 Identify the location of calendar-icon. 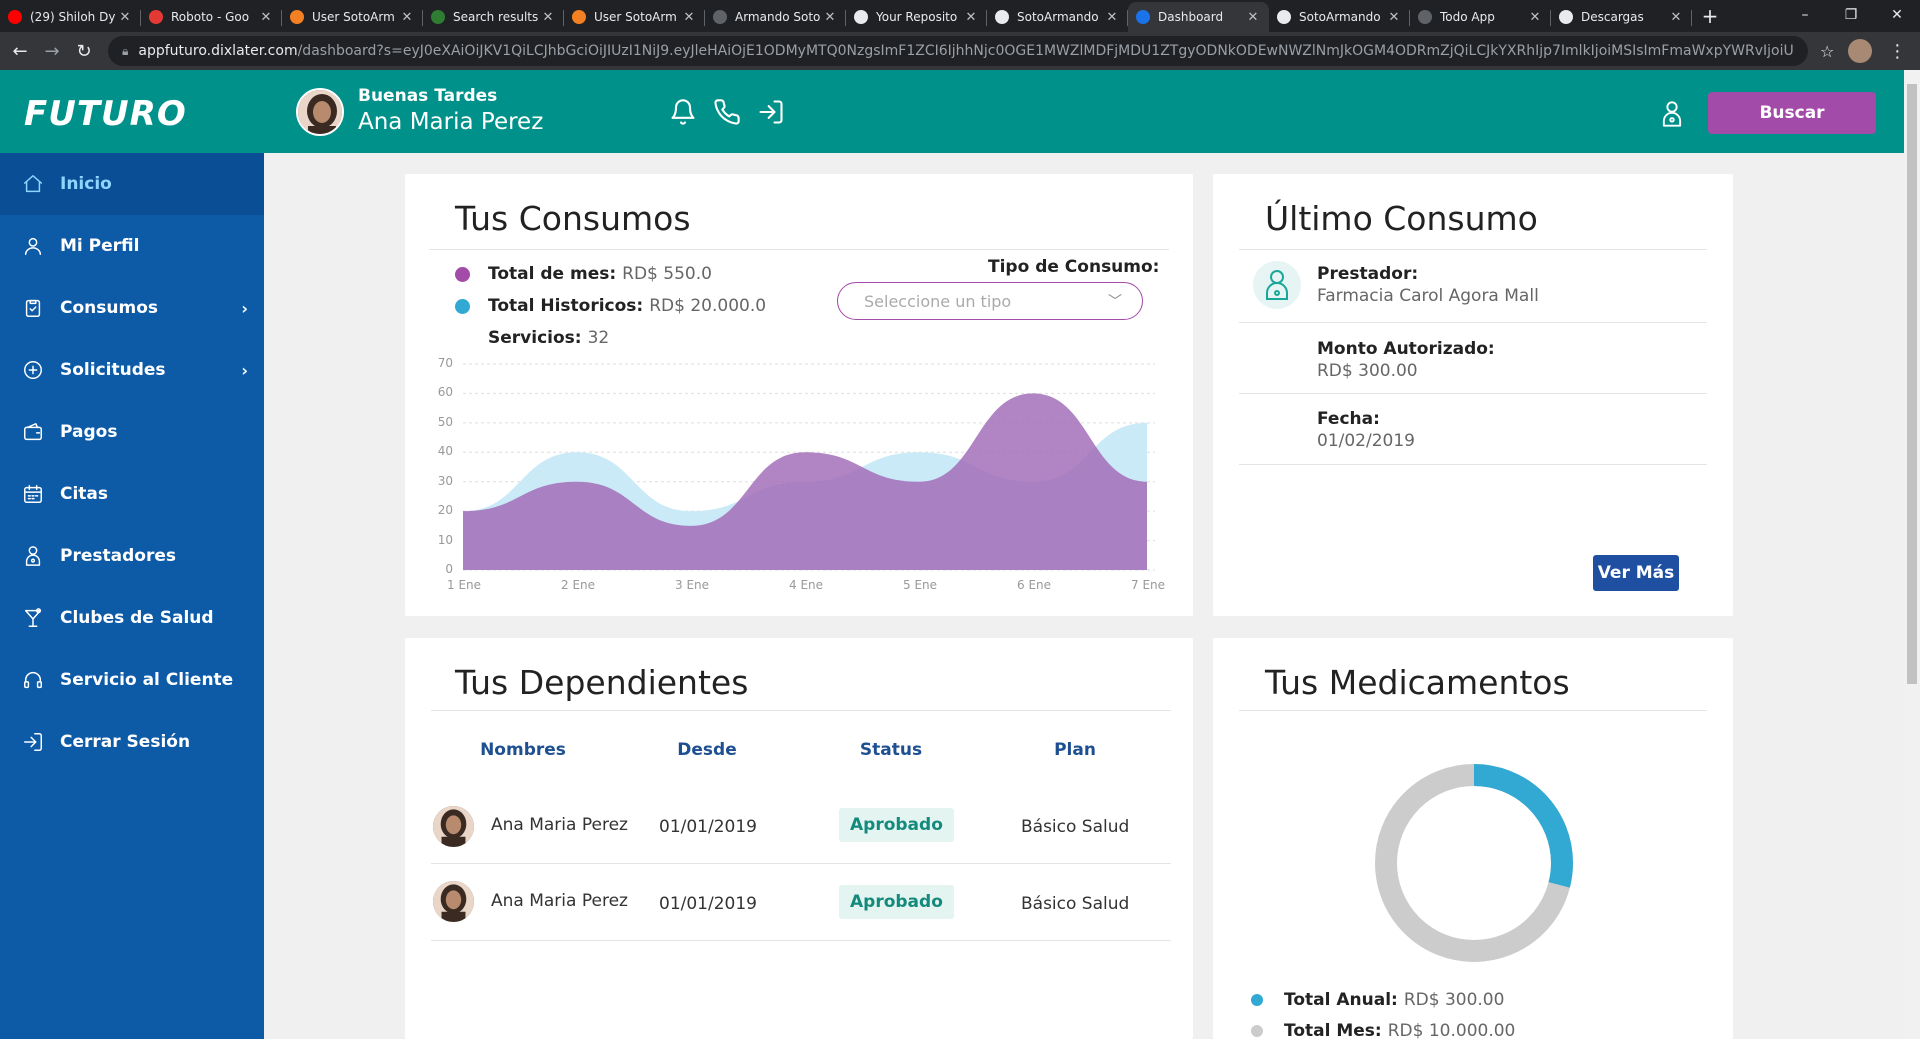
(33, 494).